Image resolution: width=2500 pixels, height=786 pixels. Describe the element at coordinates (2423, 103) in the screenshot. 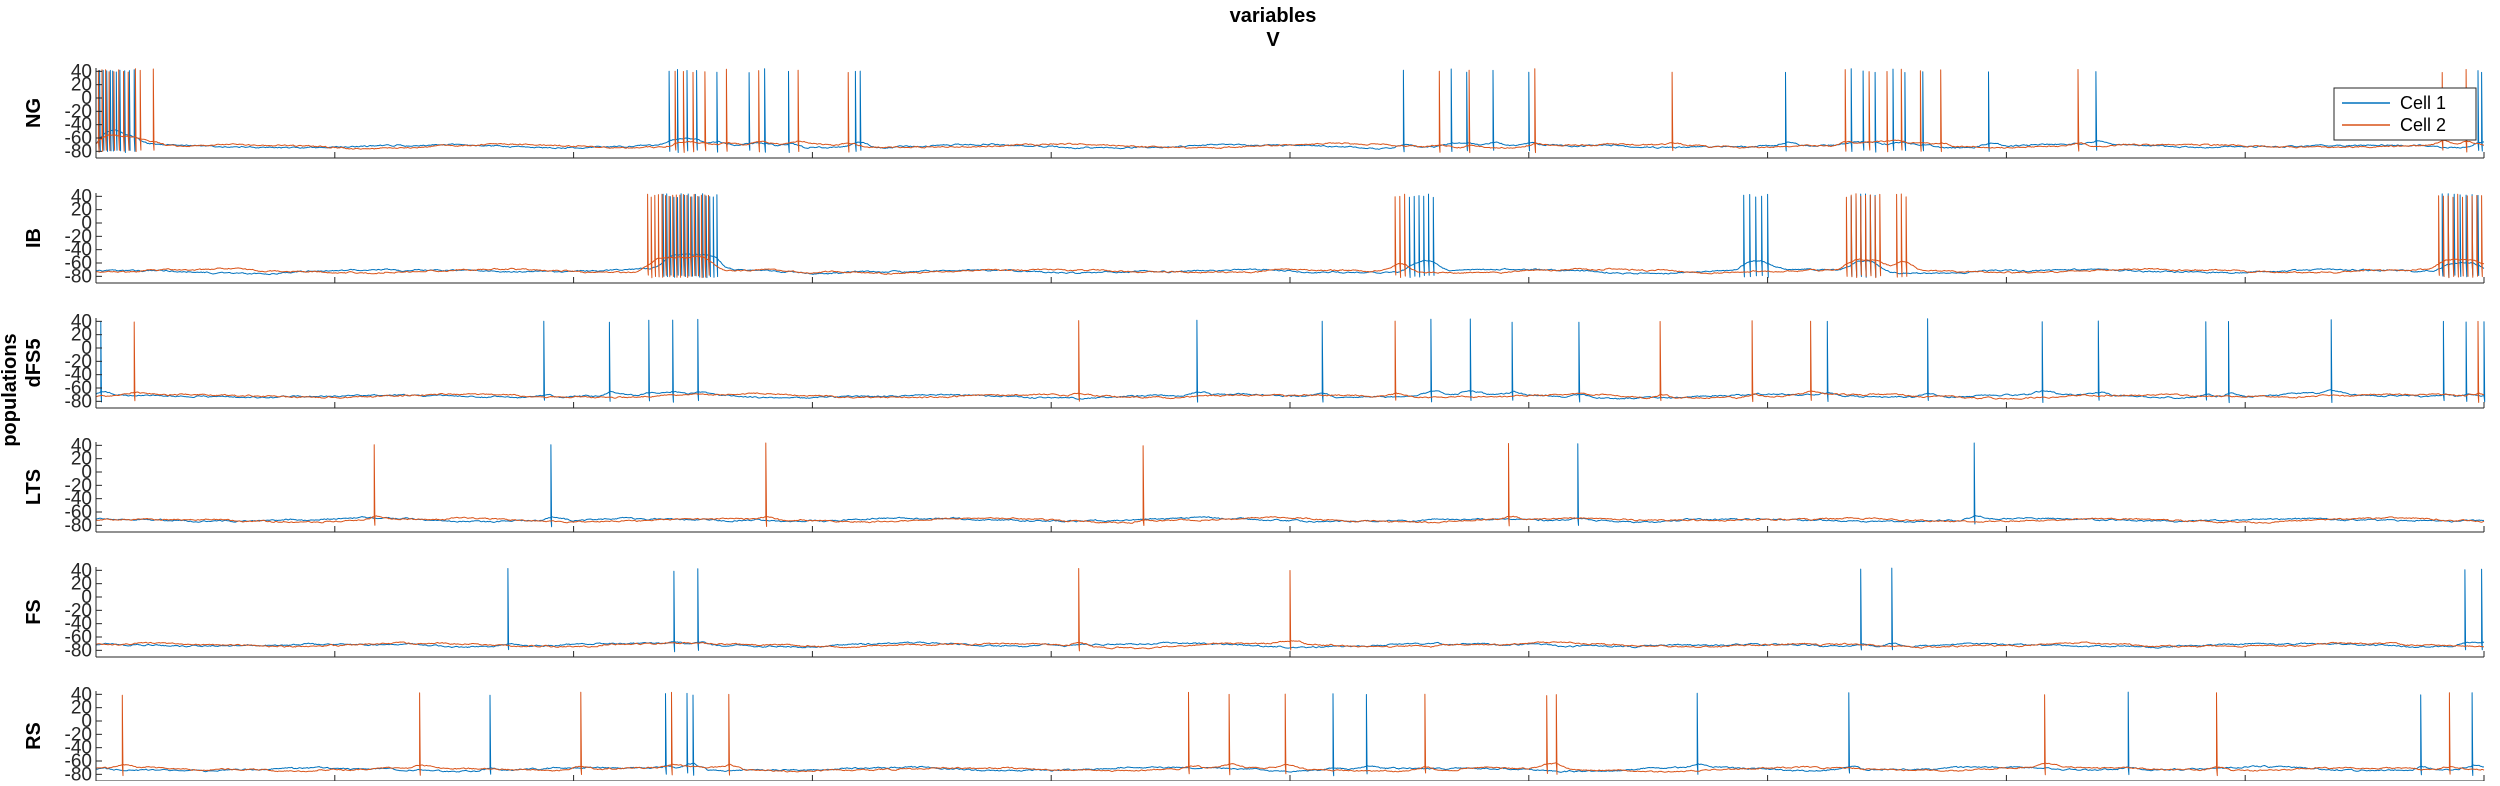

I see `legend-label-cell-1: Cell 1` at that location.